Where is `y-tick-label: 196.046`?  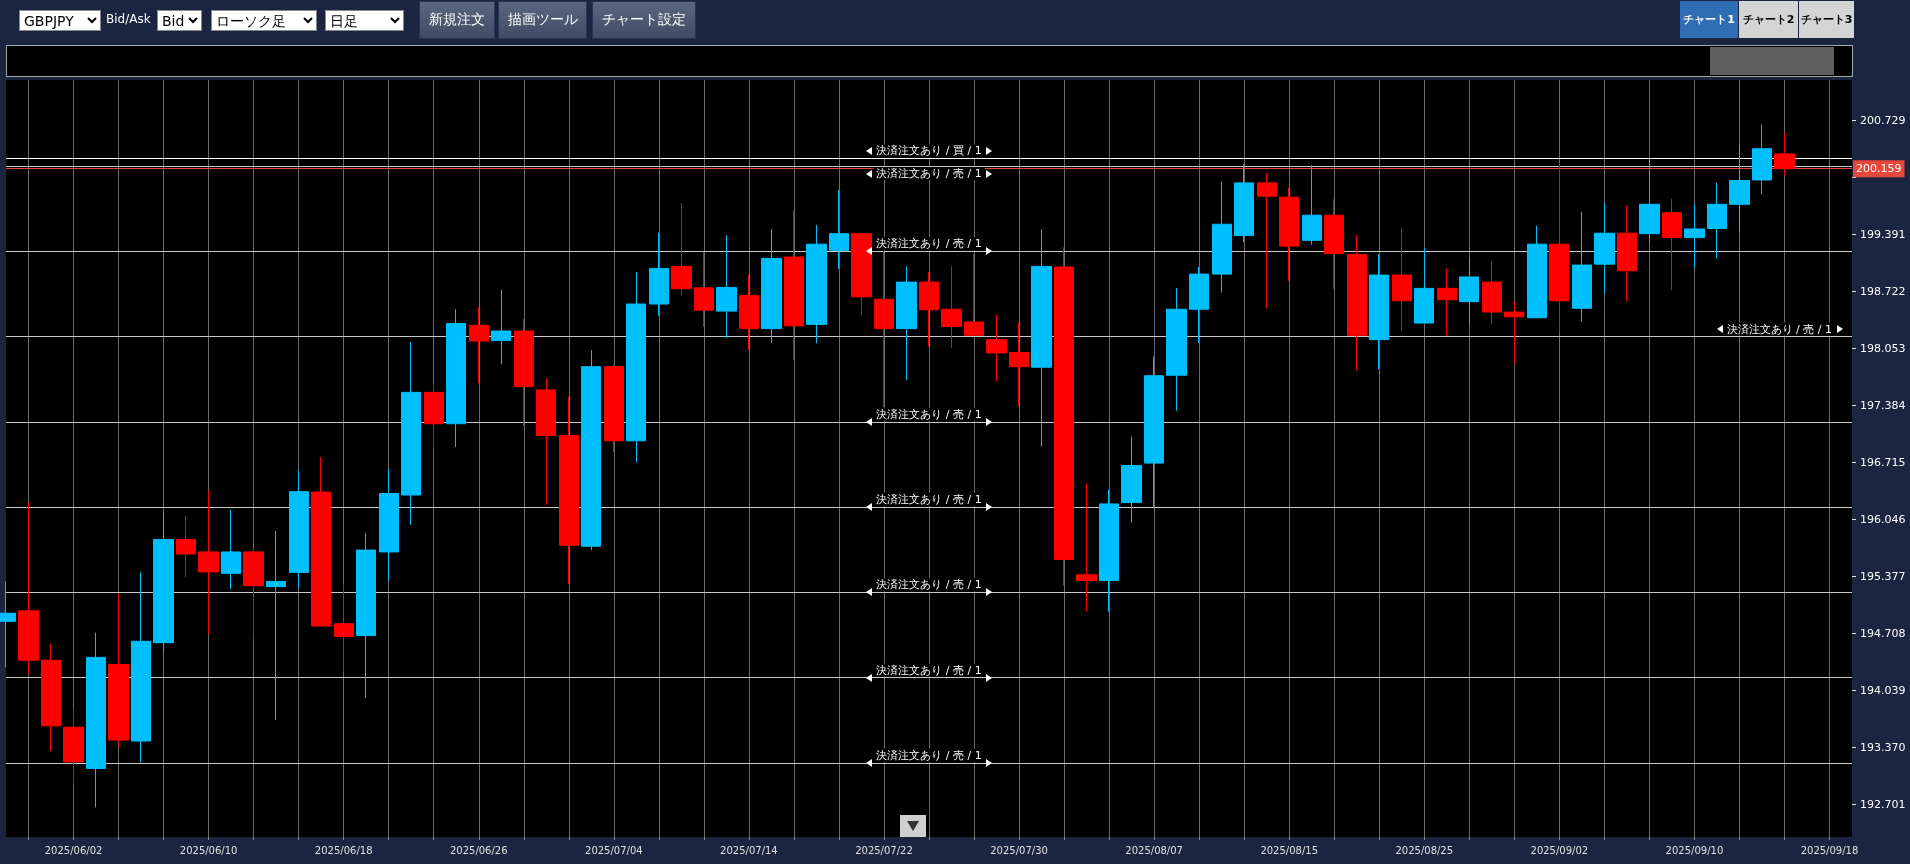 y-tick-label: 196.046 is located at coordinates (1883, 519).